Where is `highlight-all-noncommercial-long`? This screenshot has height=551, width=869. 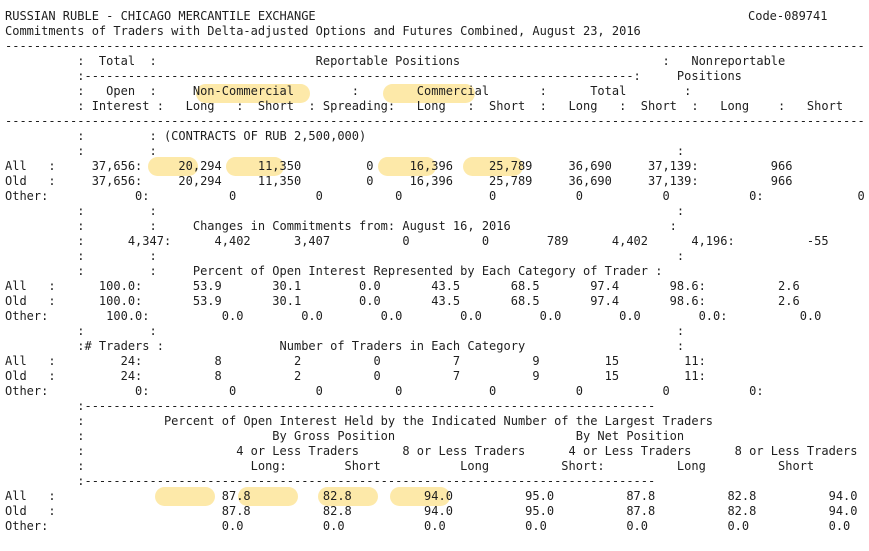
highlight-all-noncommercial-long is located at coordinates (173, 166).